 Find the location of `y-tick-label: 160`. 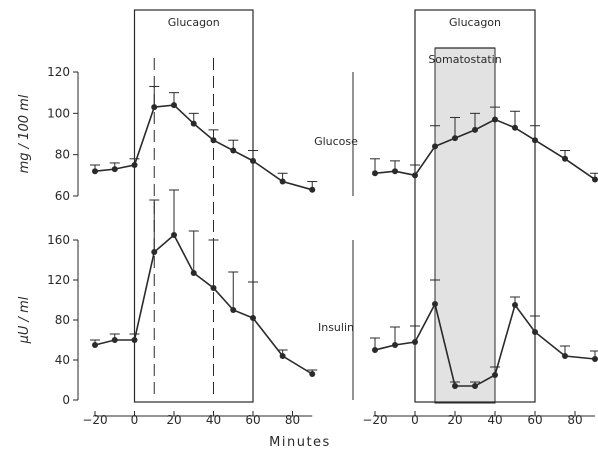

y-tick-label: 160 is located at coordinates (58, 240).